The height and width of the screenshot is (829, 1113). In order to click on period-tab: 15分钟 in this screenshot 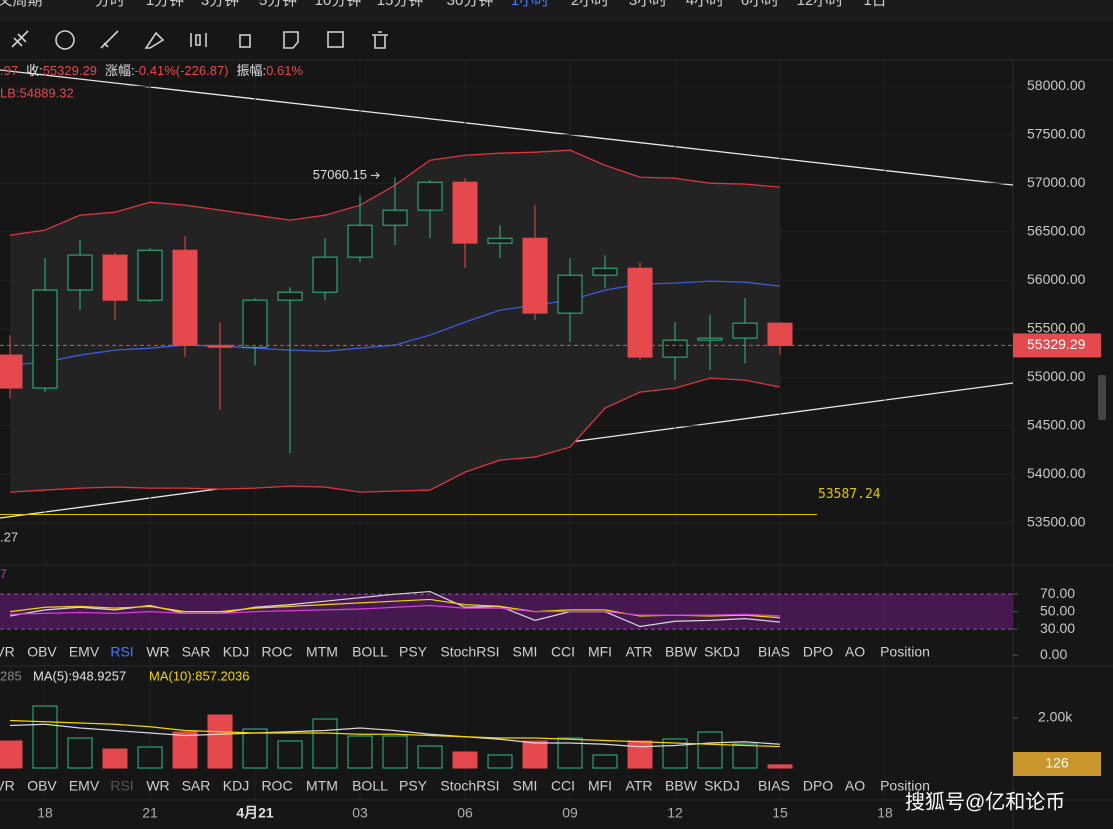, I will do `click(400, 4)`.